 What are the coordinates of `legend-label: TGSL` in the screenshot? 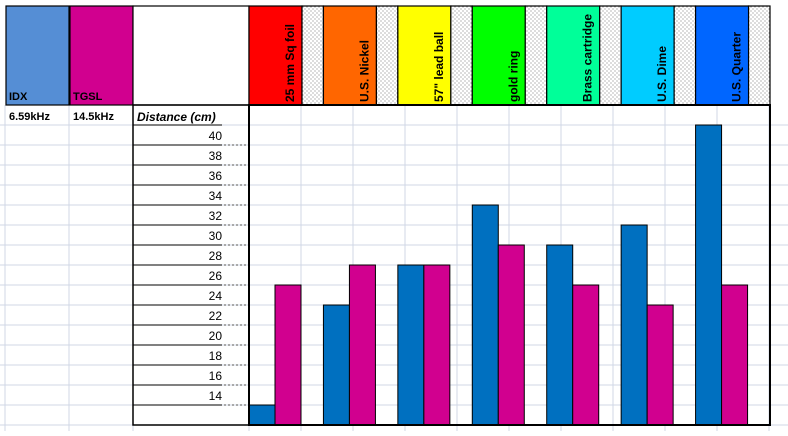 It's located at (88, 97).